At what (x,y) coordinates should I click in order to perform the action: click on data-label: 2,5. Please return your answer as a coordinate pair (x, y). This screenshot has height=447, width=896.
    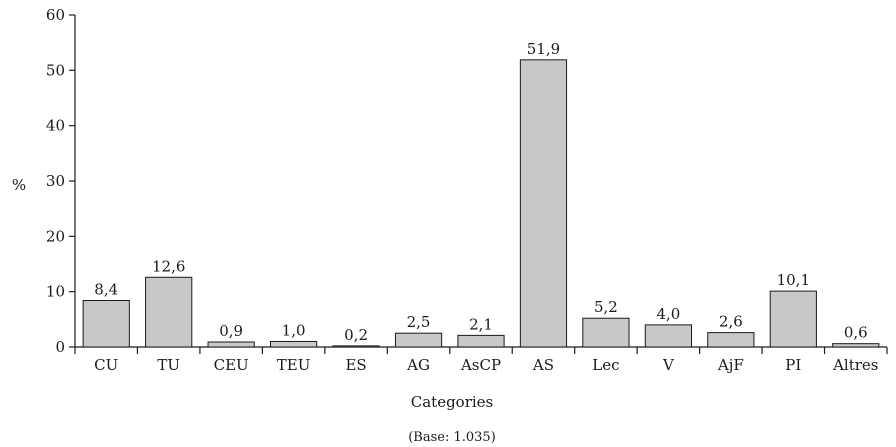
    Looking at the image, I should click on (419, 322).